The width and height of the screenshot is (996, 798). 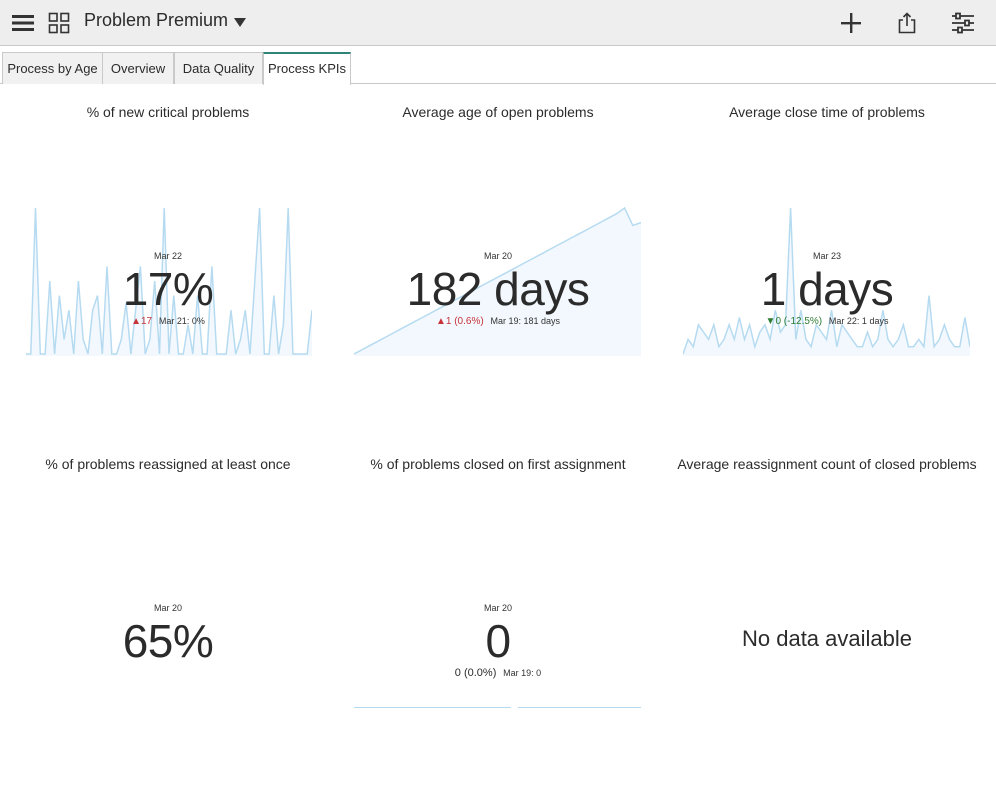 I want to click on down-arrow-icon: ▼, so click(x=770, y=321).